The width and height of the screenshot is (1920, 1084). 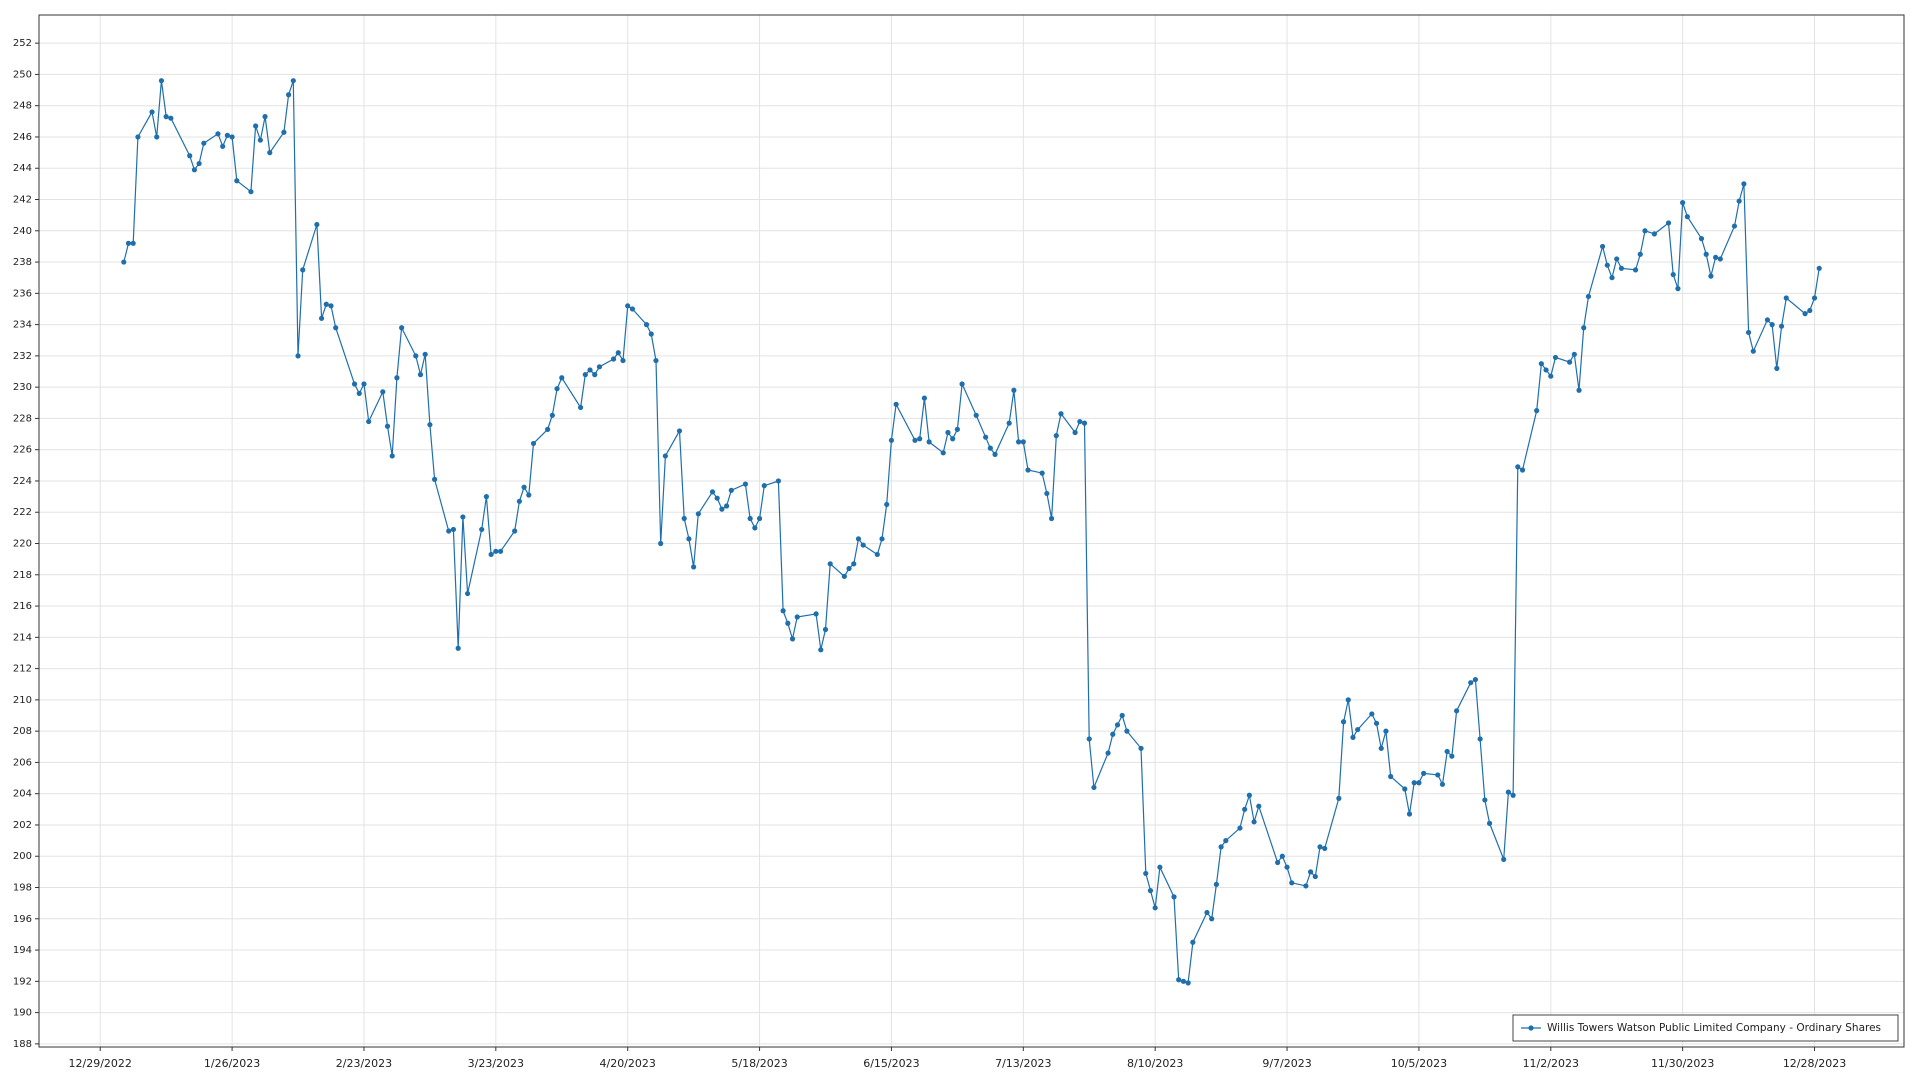 I want to click on legend-box, so click(x=1705, y=1028).